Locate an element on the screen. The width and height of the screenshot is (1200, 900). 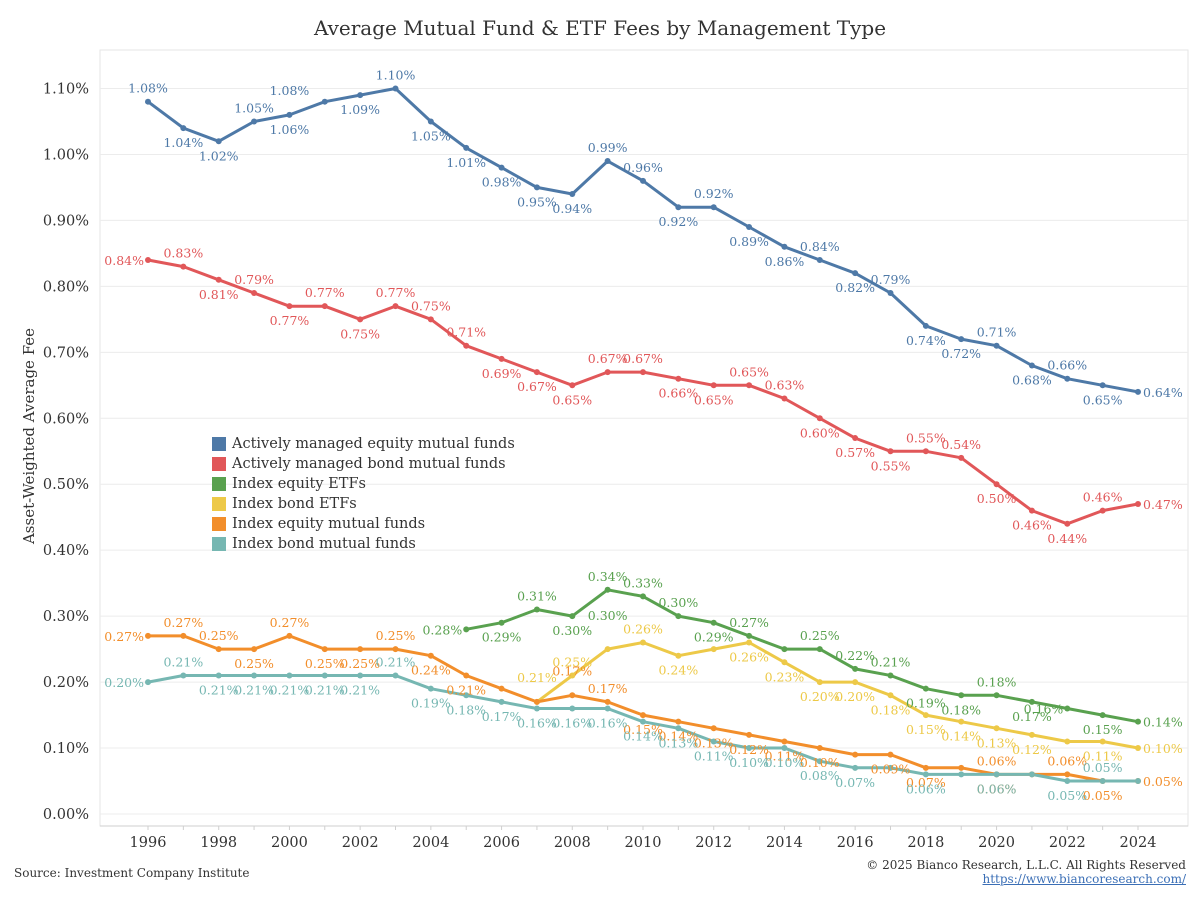
data-label: 1.05% is located at coordinates (254, 107).